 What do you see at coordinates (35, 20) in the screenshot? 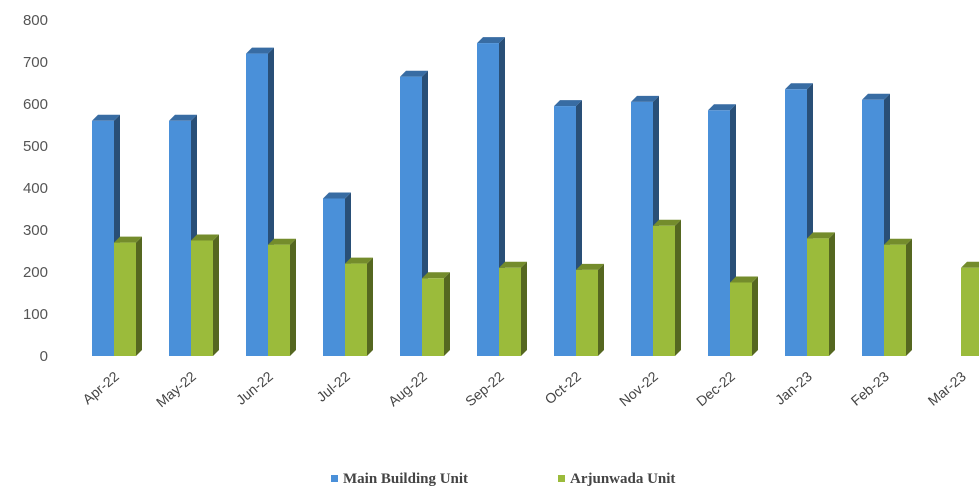
I see `y-tick-label: 800` at bounding box center [35, 20].